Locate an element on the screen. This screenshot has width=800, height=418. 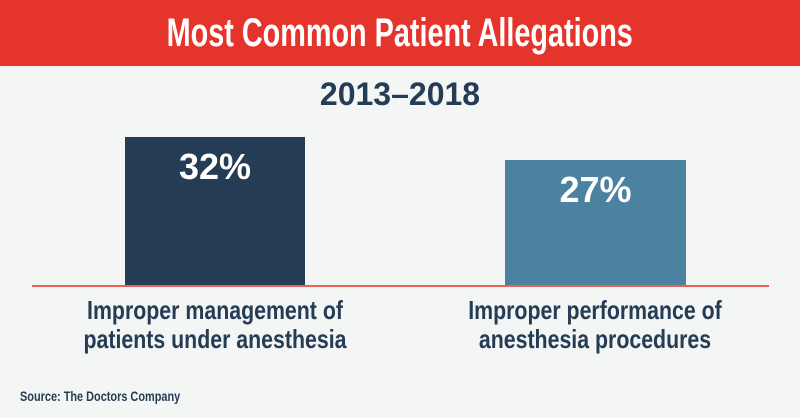
bar-value-label: 27% is located at coordinates (595, 189).